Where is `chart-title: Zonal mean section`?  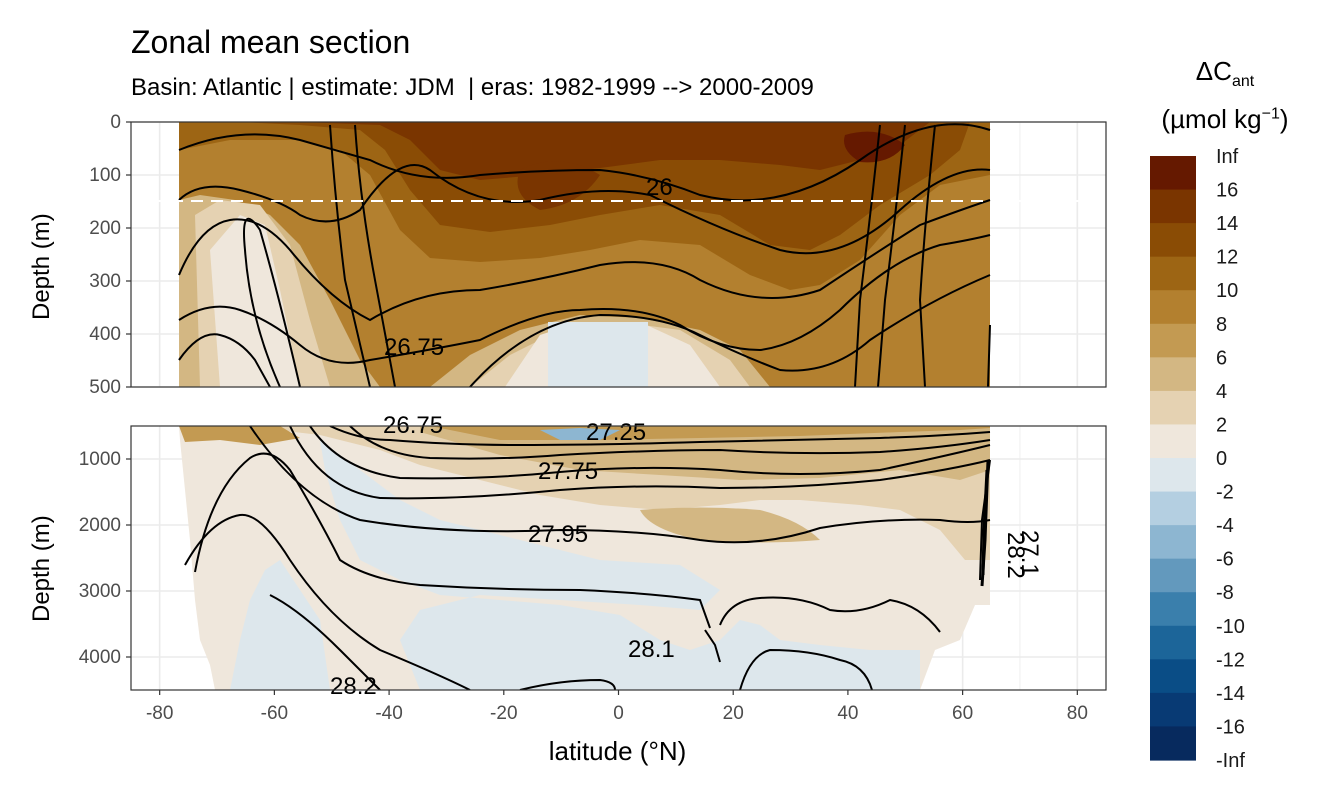
chart-title: Zonal mean section is located at coordinates (271, 42).